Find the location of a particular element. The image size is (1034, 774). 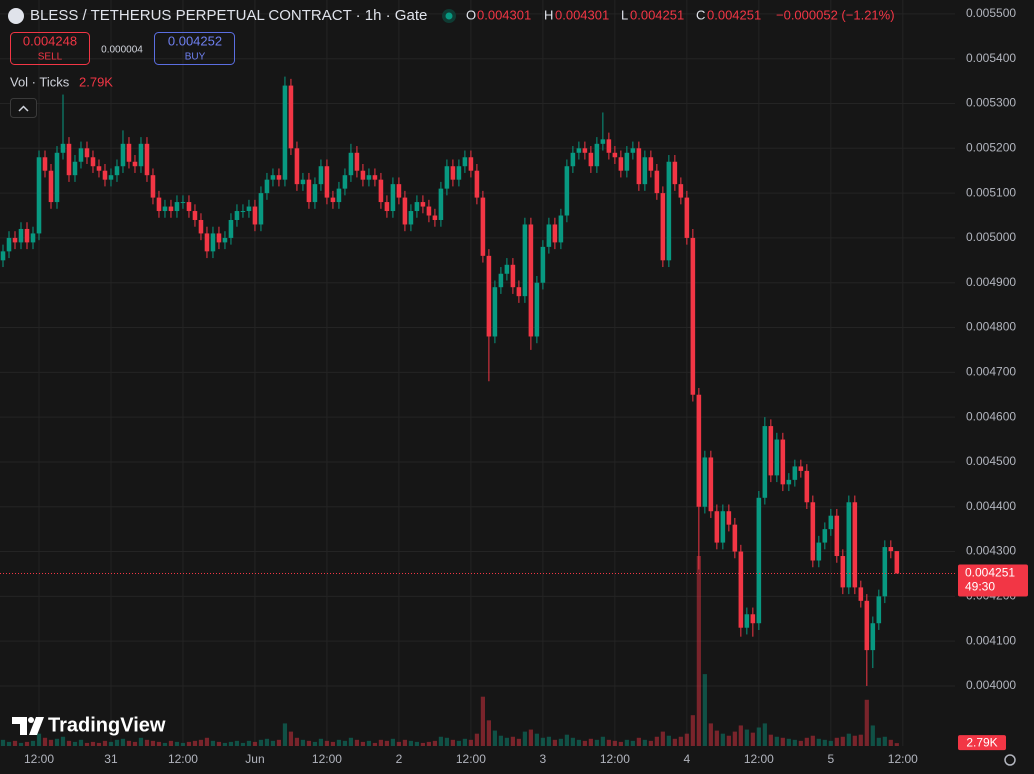

collapse-button is located at coordinates (23, 108).